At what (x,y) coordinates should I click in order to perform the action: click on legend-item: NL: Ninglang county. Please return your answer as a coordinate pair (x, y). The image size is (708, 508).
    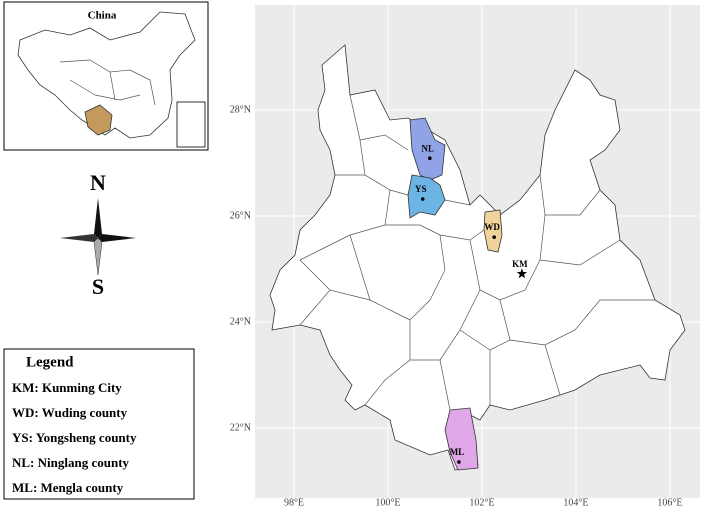
    Looking at the image, I should click on (71, 462).